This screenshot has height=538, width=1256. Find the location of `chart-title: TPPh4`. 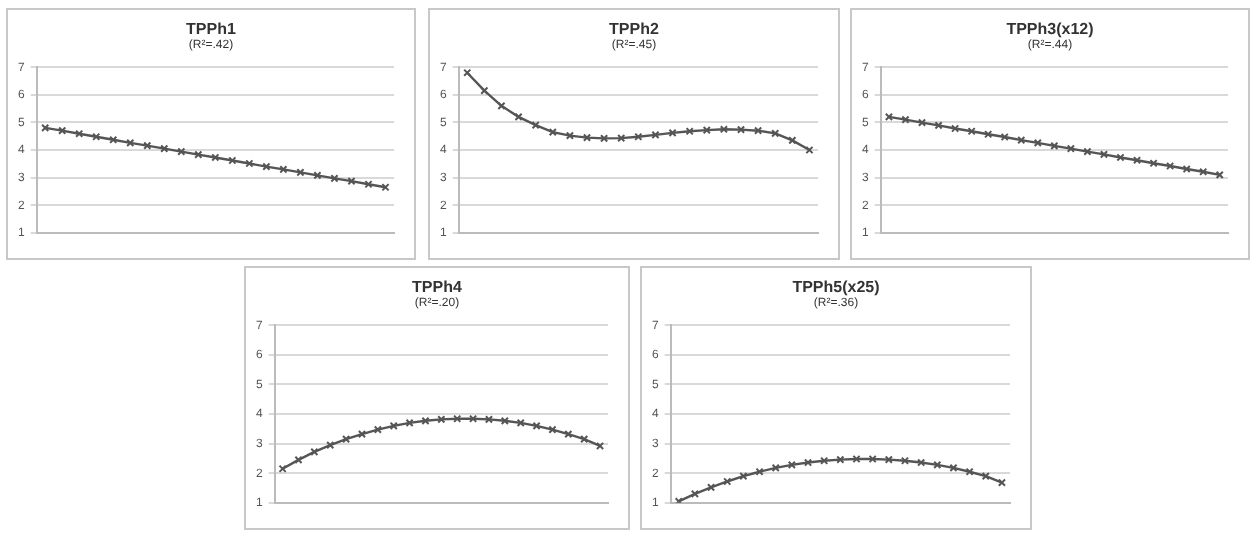

chart-title: TPPh4 is located at coordinates (437, 287).